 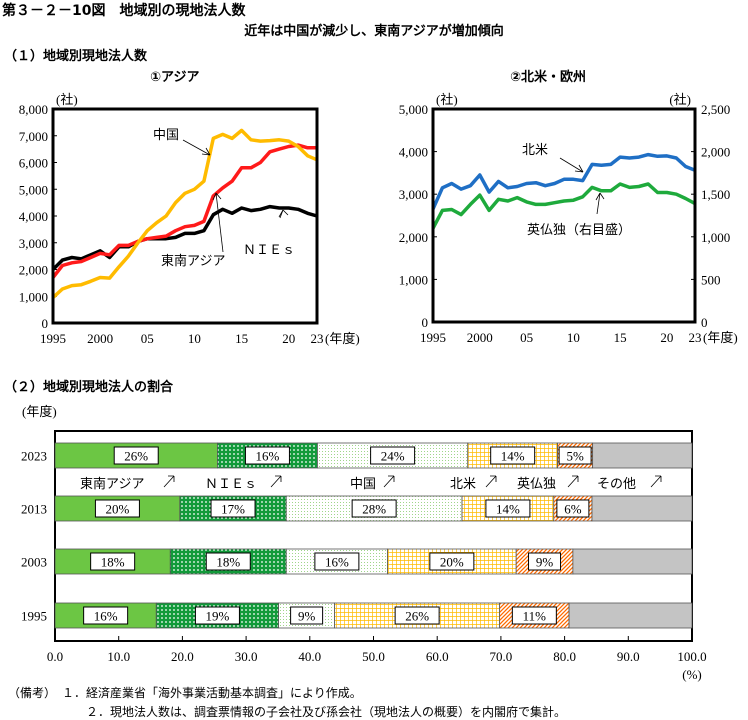 What do you see at coordinates (413, 237) in the screenshot?
I see `y-tick-label: 2,000` at bounding box center [413, 237].